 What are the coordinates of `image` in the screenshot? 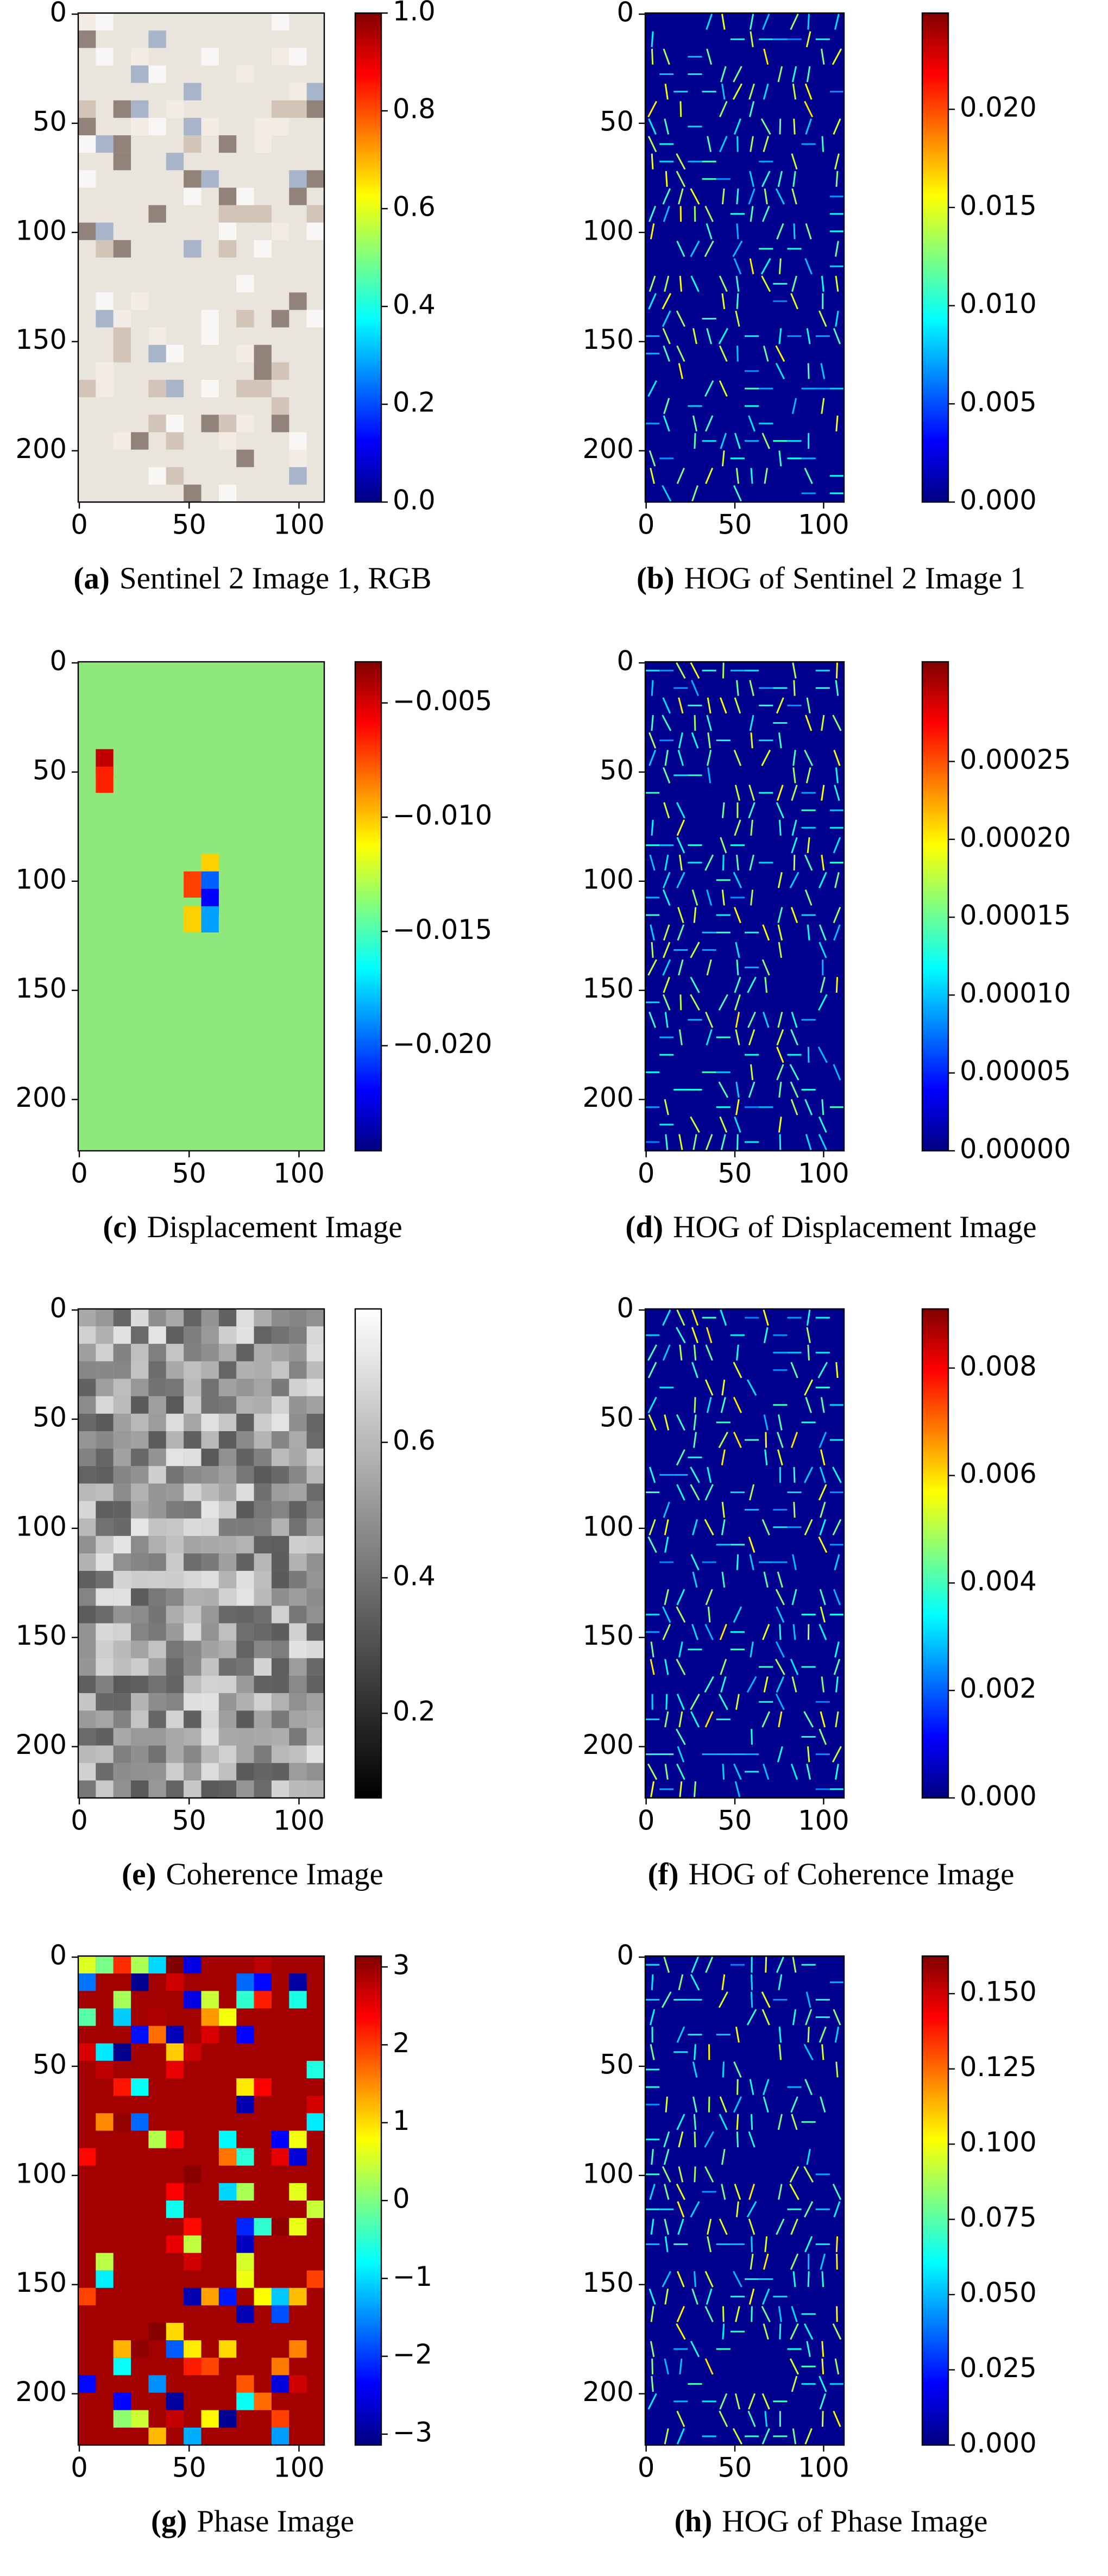 It's located at (744, 258).